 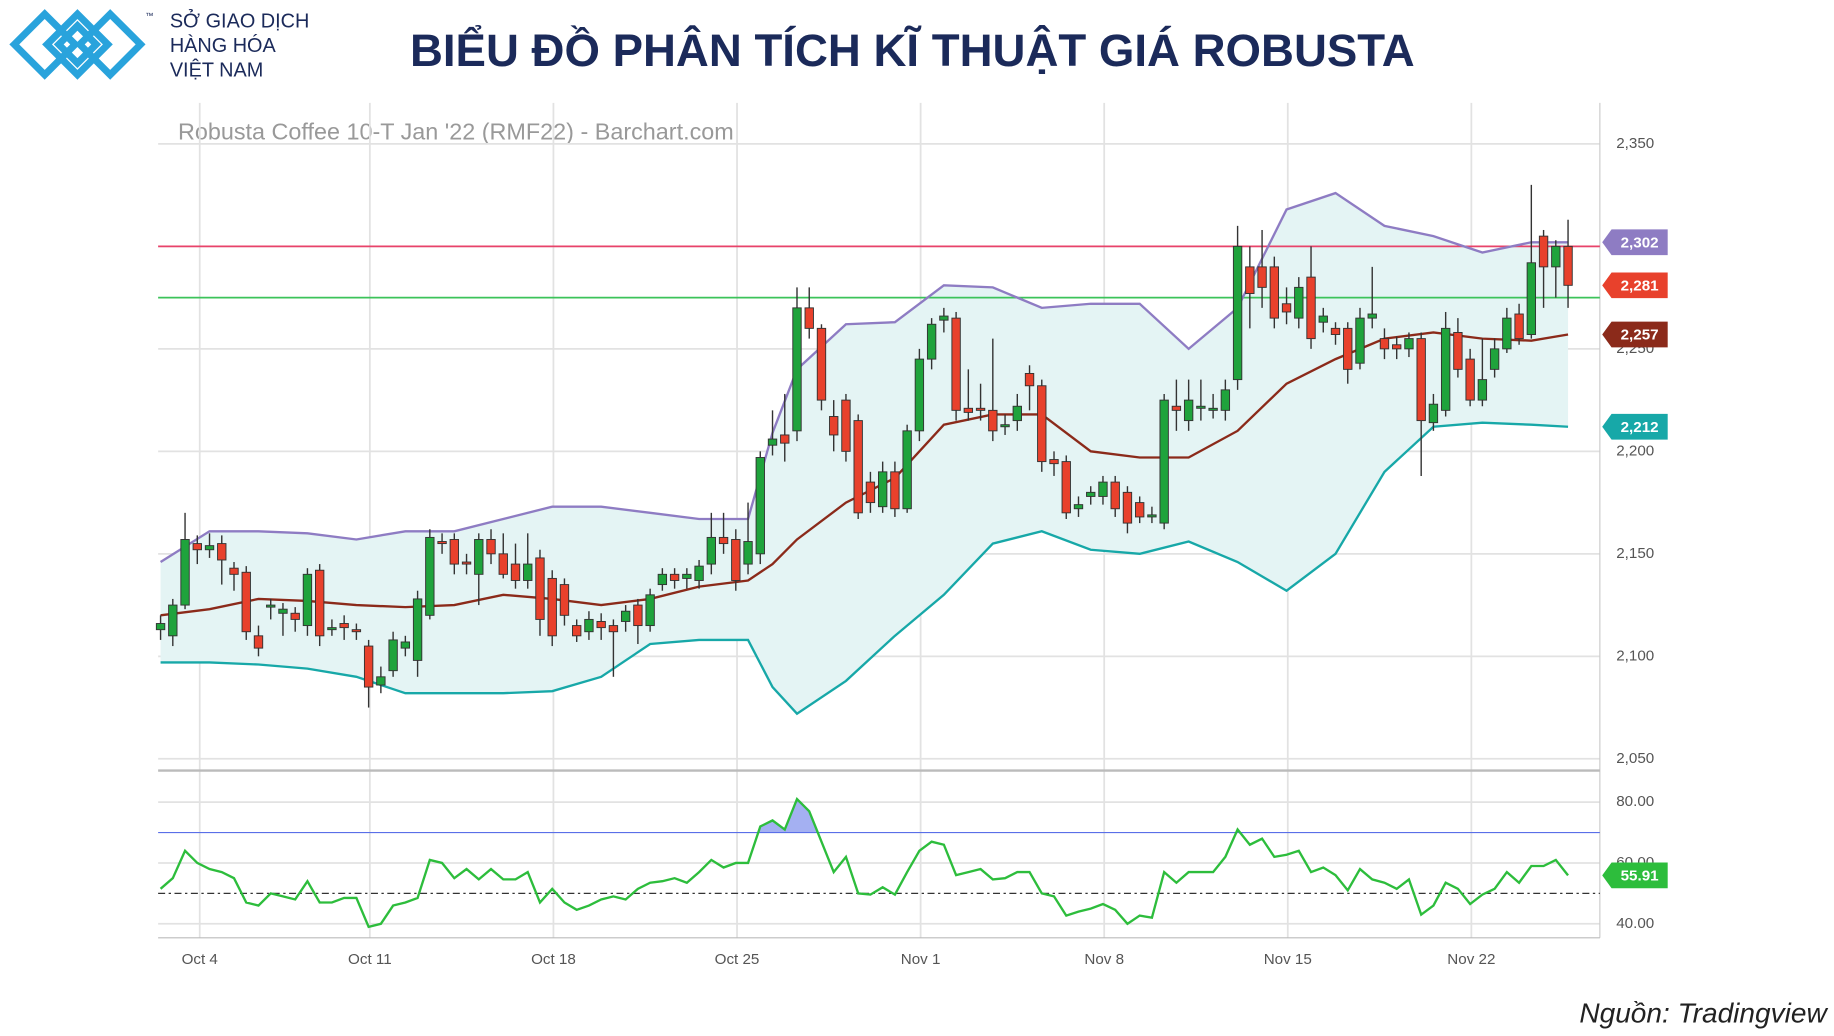 What do you see at coordinates (216, 70) in the screenshot?
I see `logo-text: VIỆT NAM` at bounding box center [216, 70].